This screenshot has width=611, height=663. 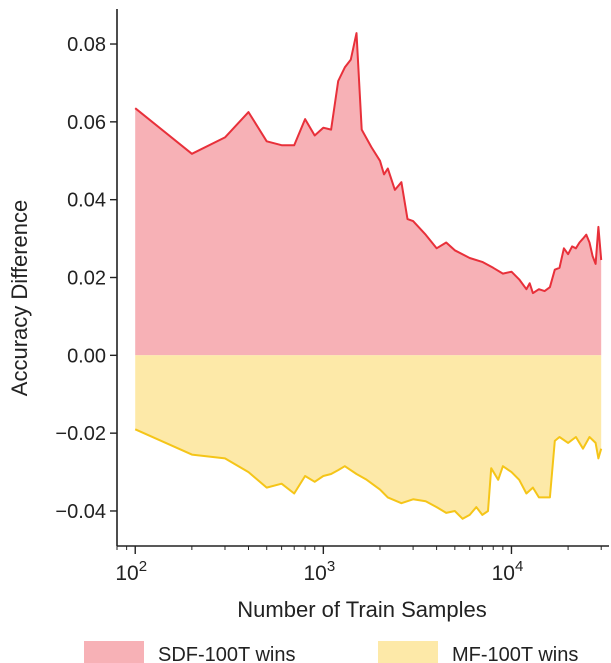 I want to click on y-tick-label-5: −0.02, so click(x=80, y=434).